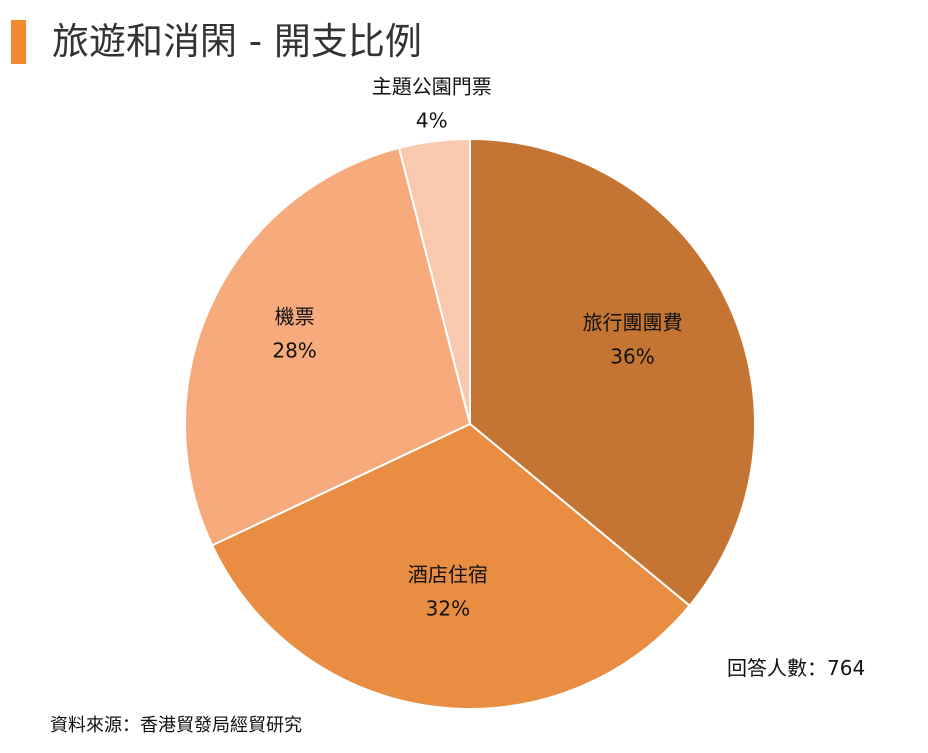  Describe the element at coordinates (633, 323) in the screenshot. I see `slice-label-0: 旅行團團費` at that location.